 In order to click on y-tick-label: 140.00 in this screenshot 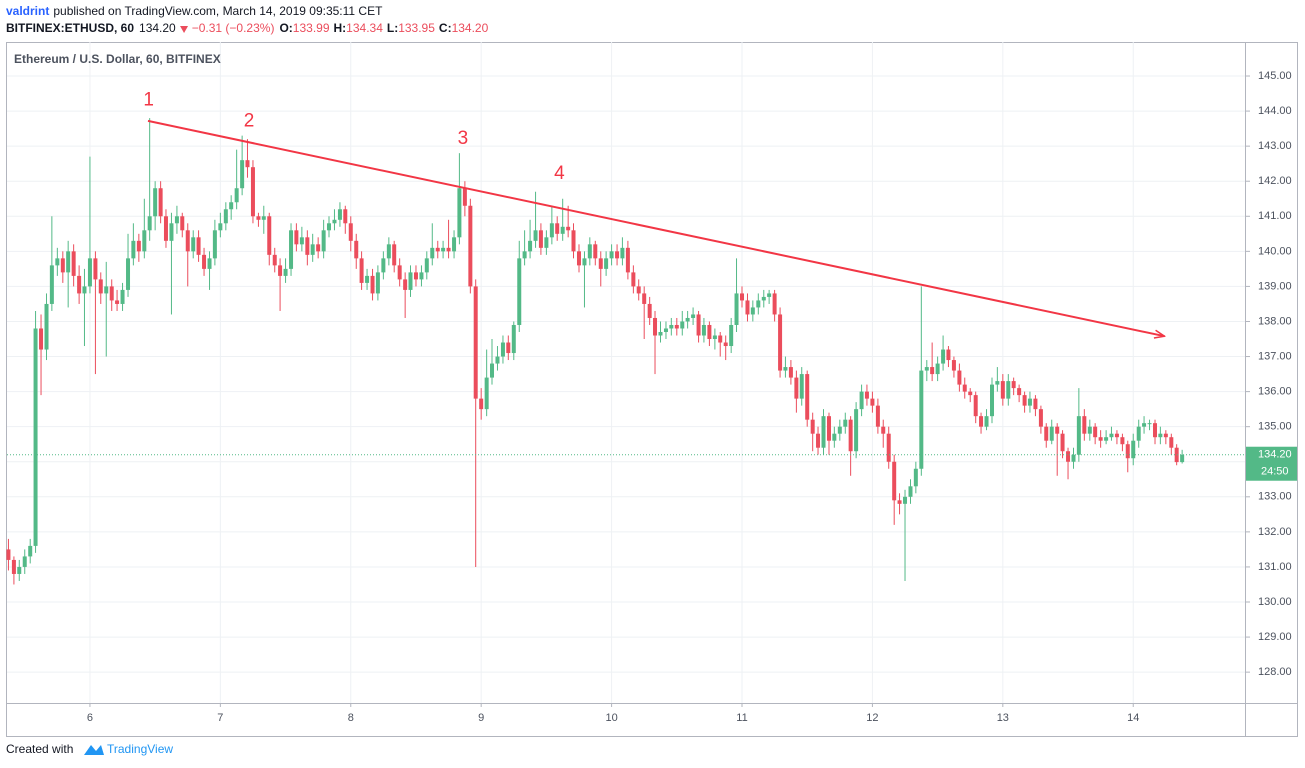, I will do `click(1275, 251)`.